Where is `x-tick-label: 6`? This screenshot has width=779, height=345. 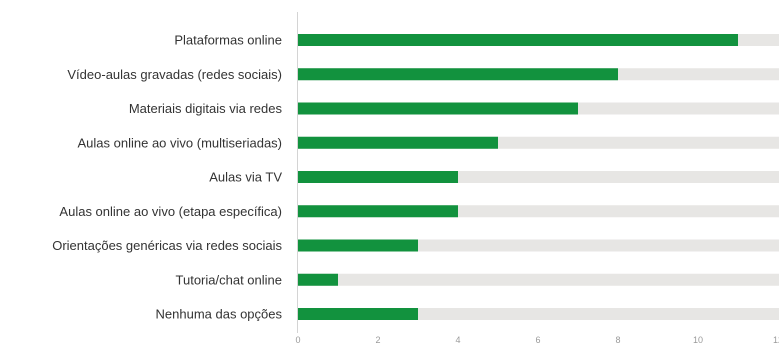
x-tick-label: 6 is located at coordinates (537, 340).